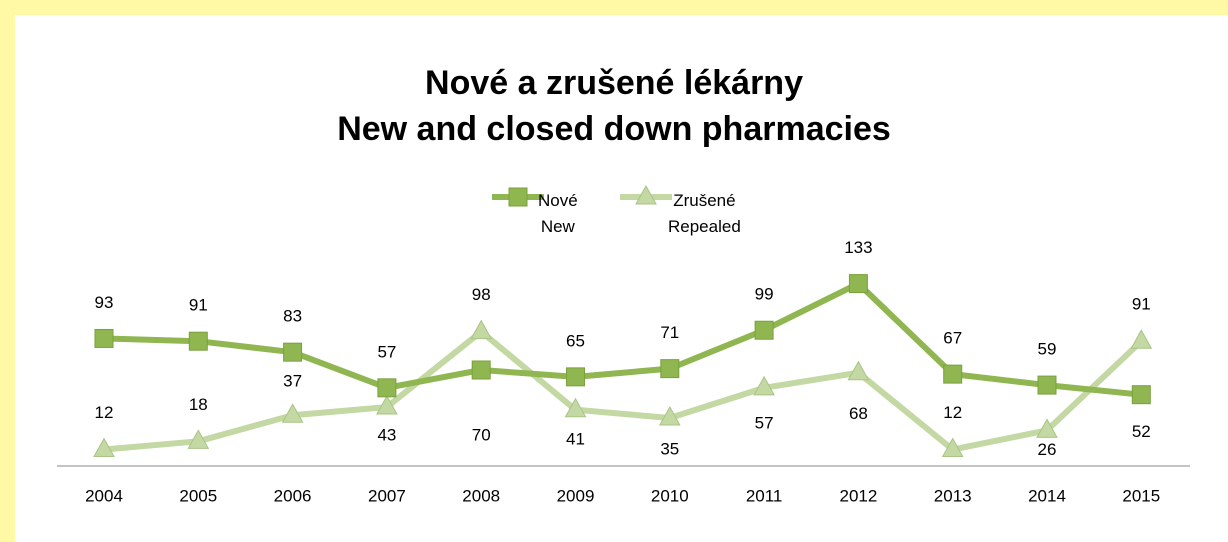 This screenshot has width=1228, height=542. I want to click on data-label: 98, so click(481, 294).